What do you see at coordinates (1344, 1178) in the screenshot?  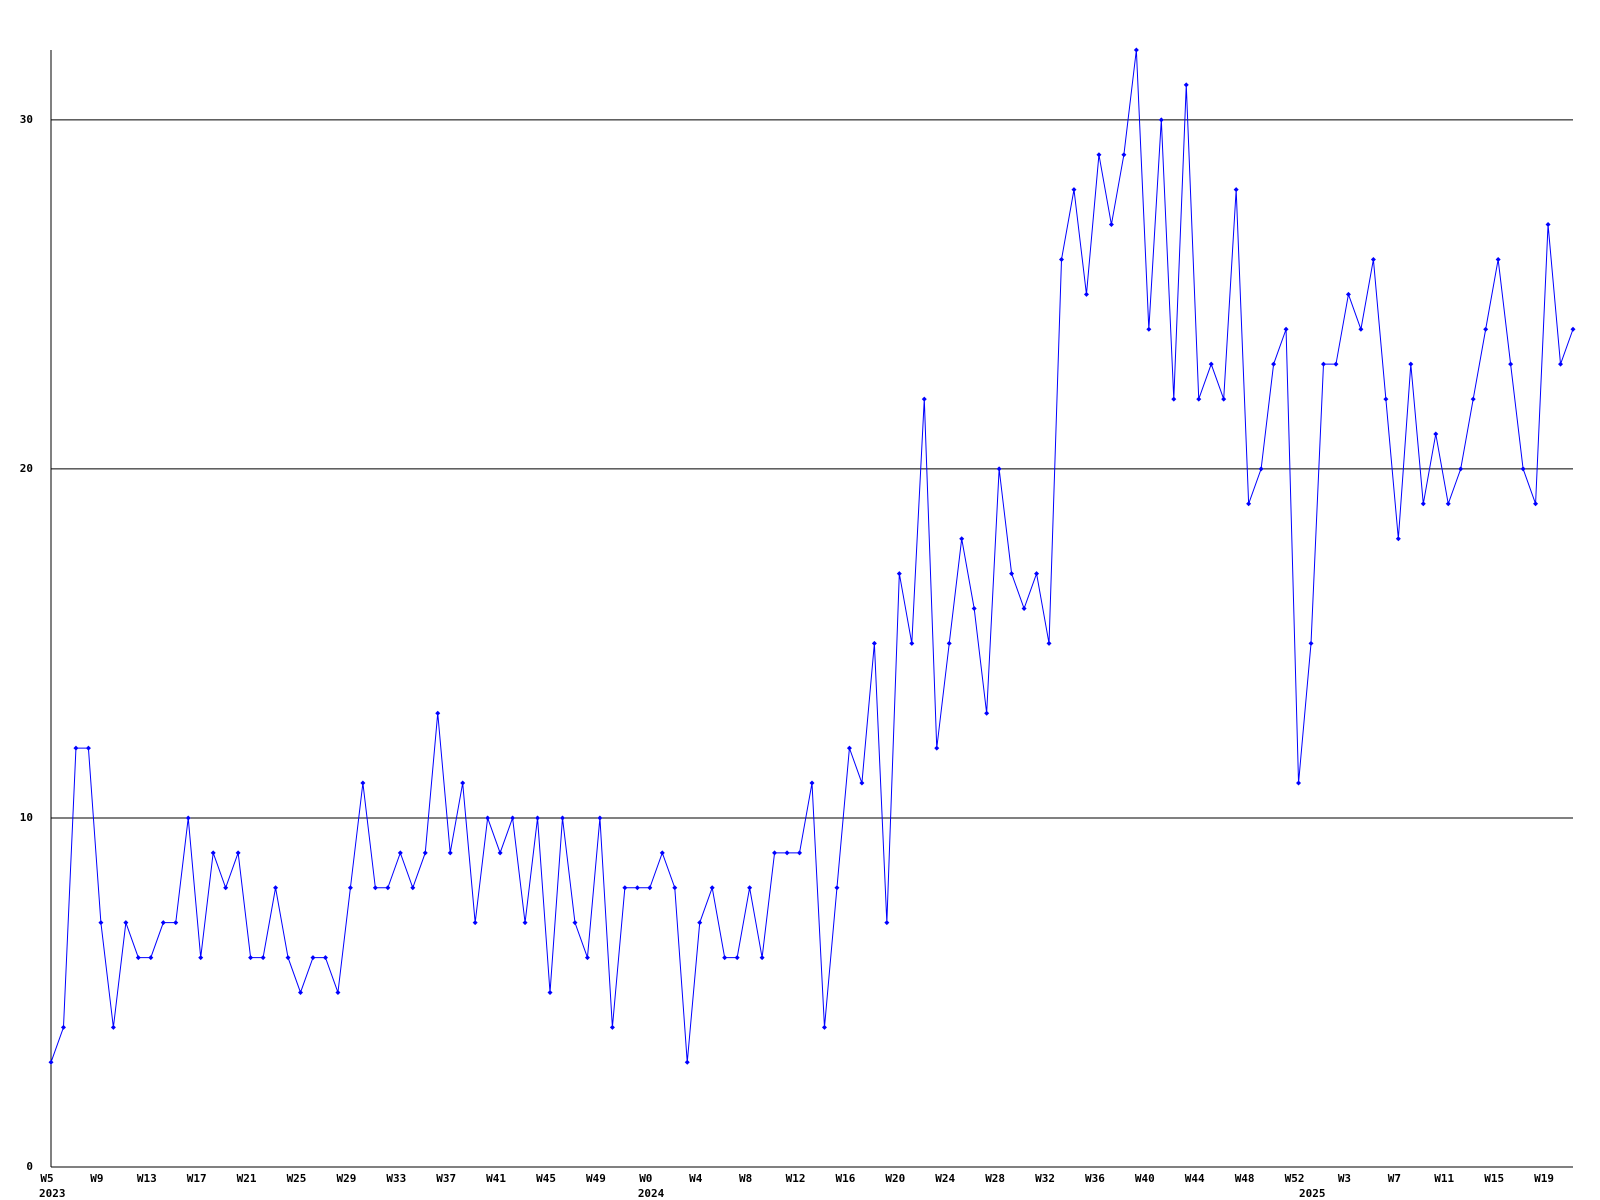 I see `x-tick-label: W3` at bounding box center [1344, 1178].